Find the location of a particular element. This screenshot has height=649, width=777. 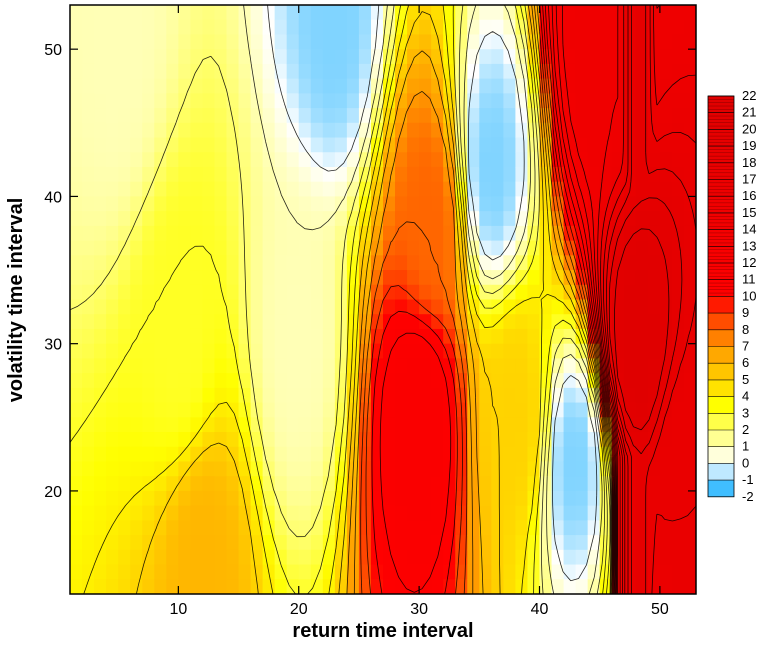

colorbar-label: 1 is located at coordinates (745, 446).